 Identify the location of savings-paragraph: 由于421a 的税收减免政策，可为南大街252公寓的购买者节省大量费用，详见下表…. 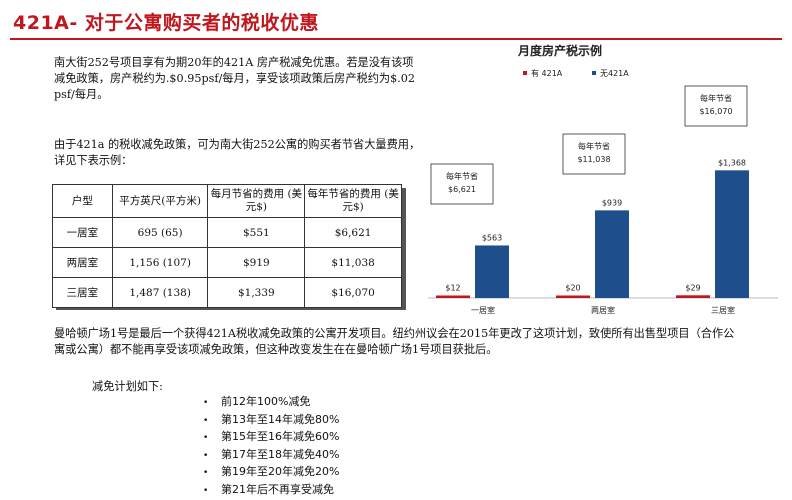
(237, 152).